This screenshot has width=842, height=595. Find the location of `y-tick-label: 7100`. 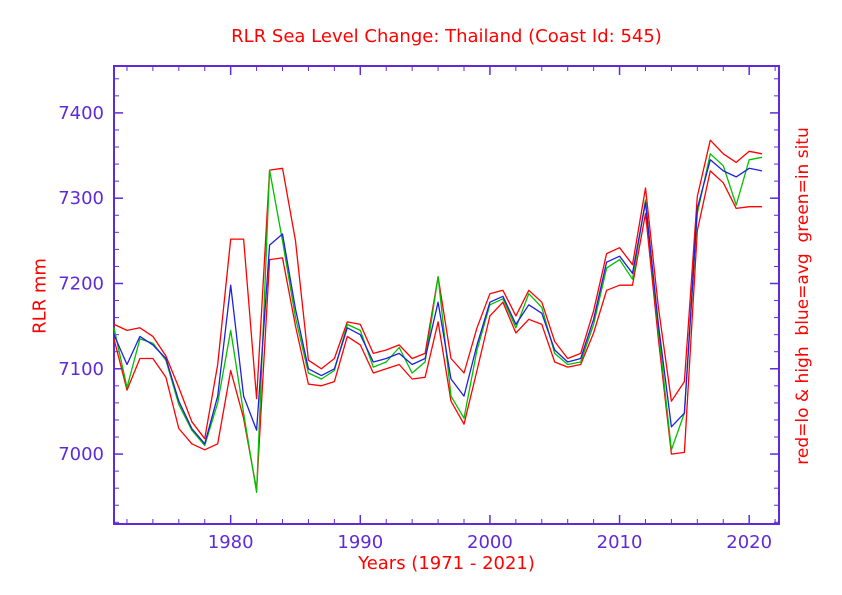

y-tick-label: 7100 is located at coordinates (81, 369).